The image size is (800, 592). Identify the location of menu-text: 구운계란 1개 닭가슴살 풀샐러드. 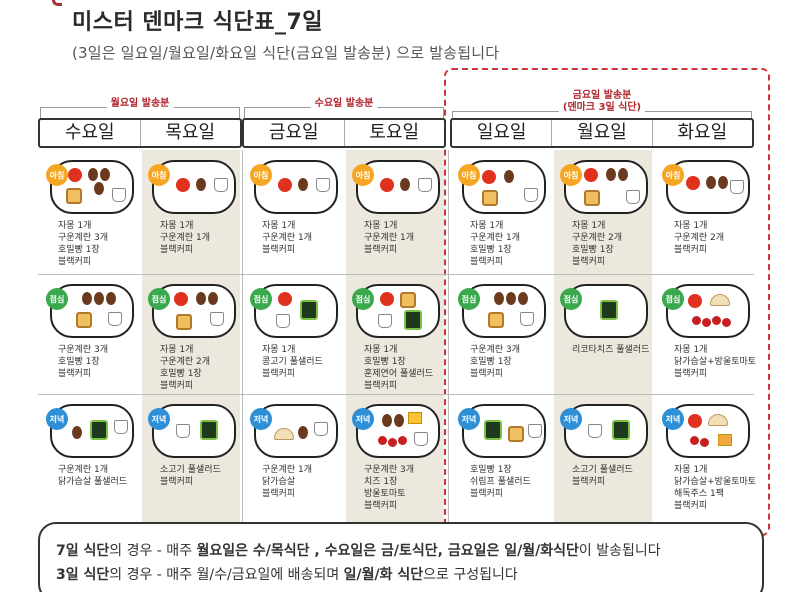
(93, 476).